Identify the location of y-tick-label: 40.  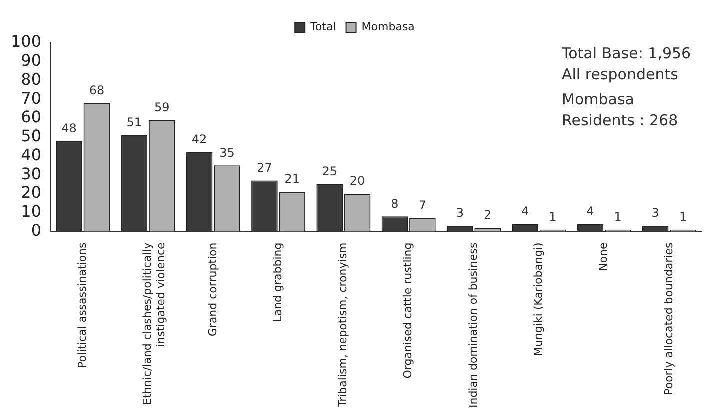
(31, 154).